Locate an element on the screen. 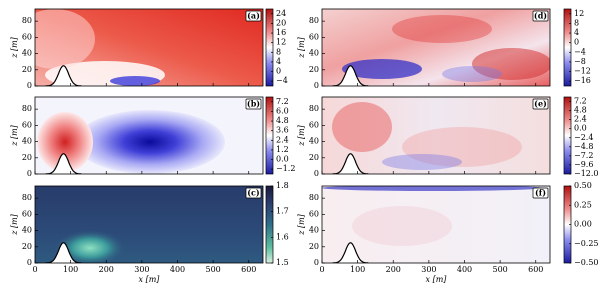 The height and width of the screenshot is (295, 603). colorbar-tick-label: 16 is located at coordinates (281, 32).